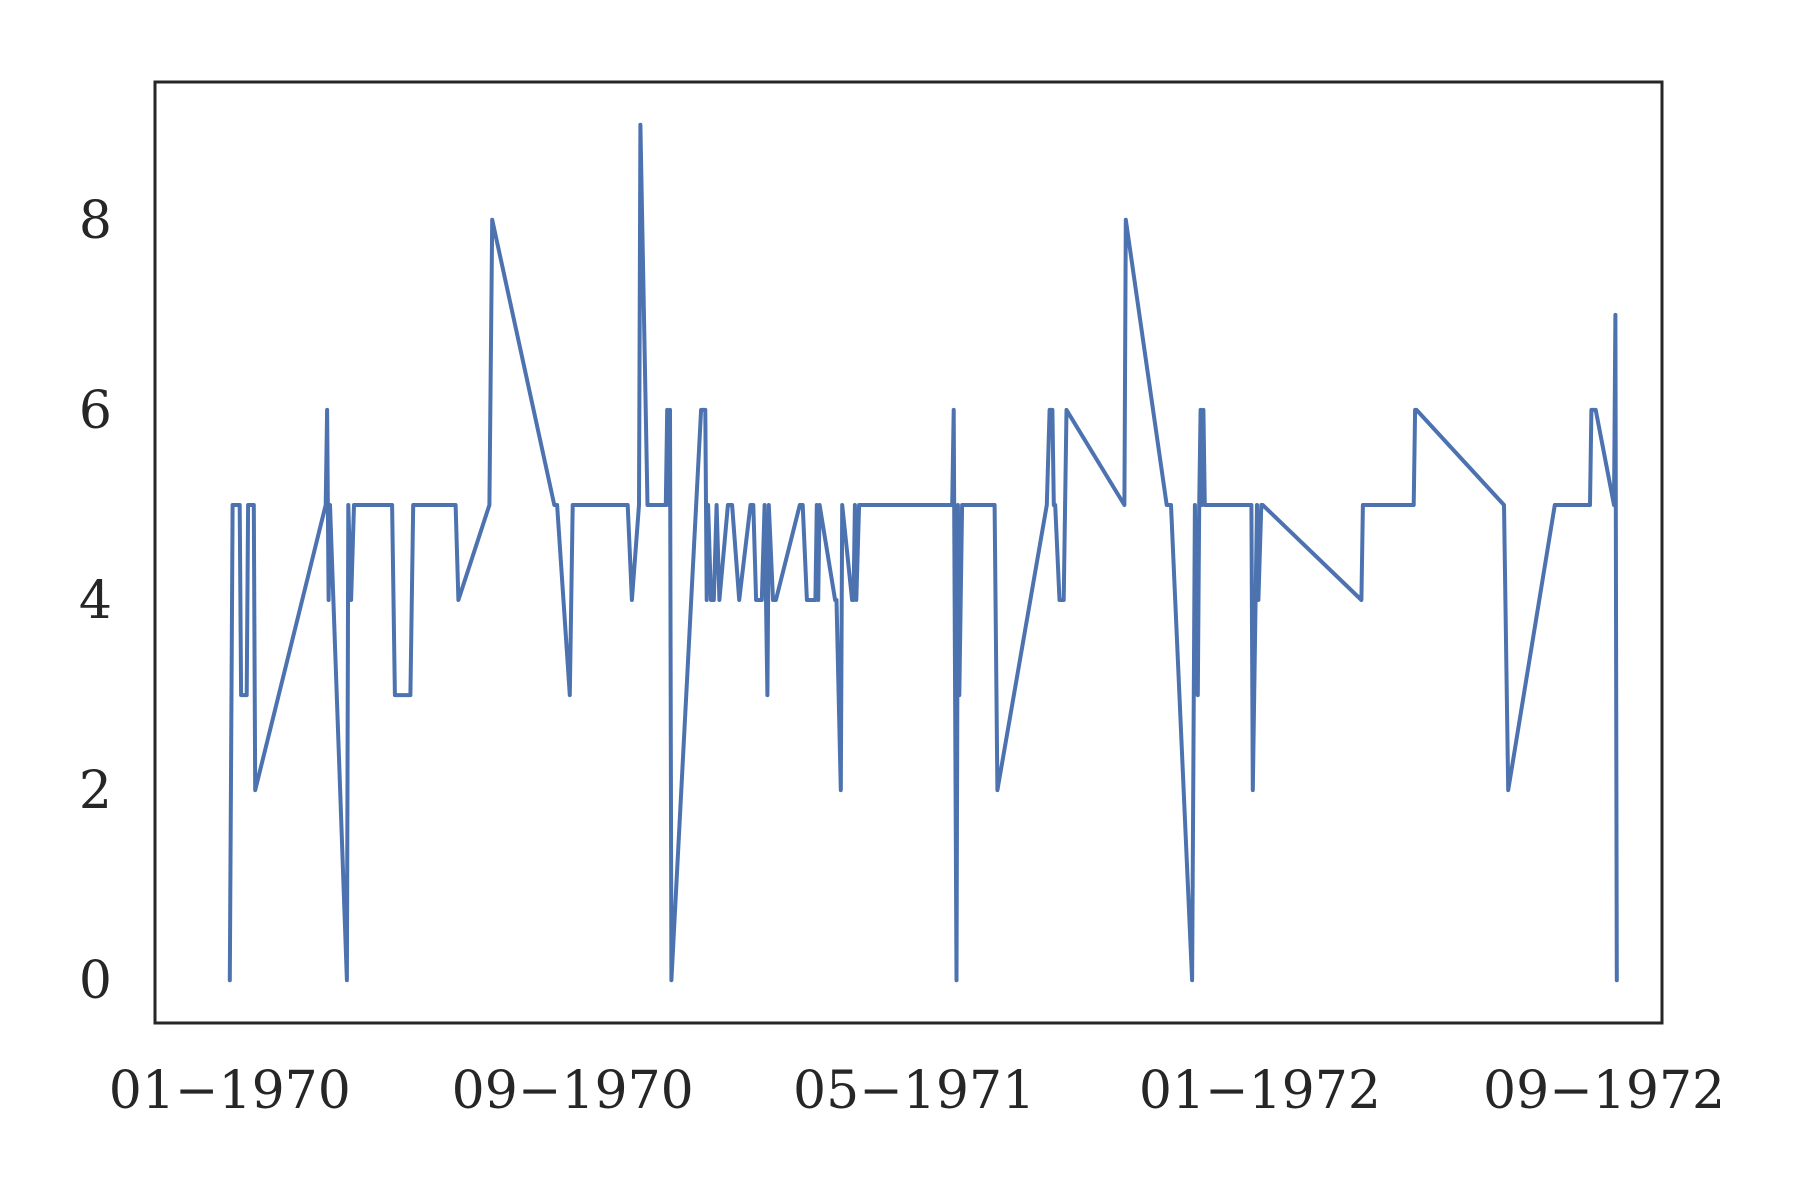 The image size is (1800, 1200). I want to click on x-tick-label: 09−1972, so click(1604, 1091).